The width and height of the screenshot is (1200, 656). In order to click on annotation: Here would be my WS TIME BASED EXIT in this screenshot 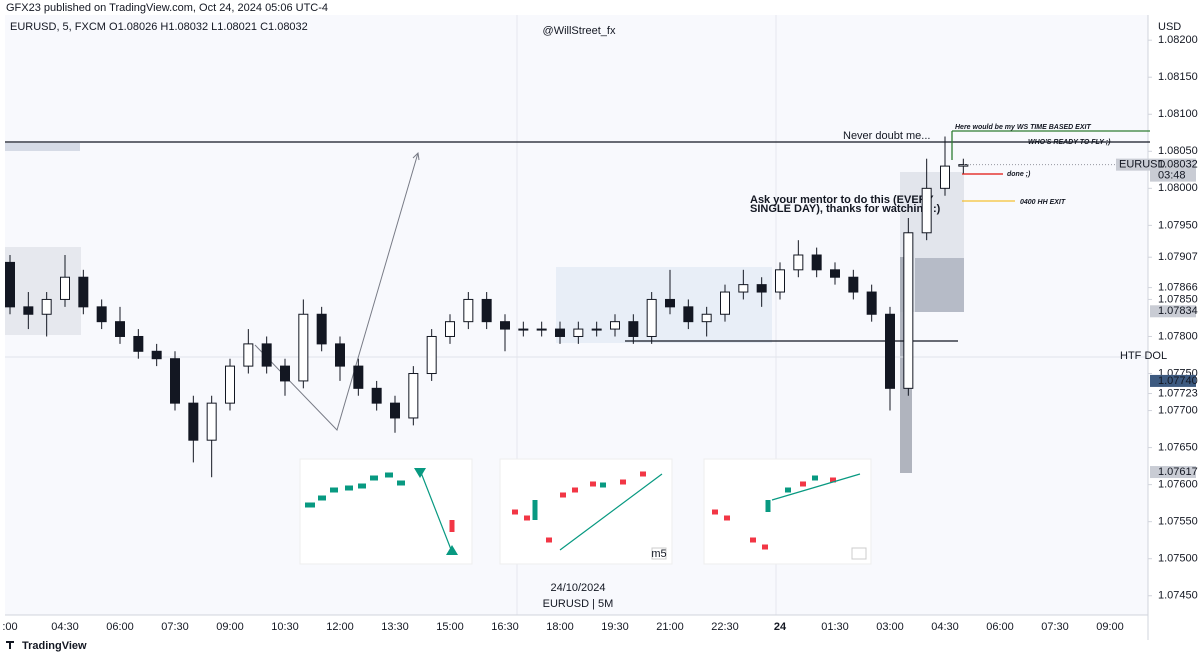, I will do `click(1023, 127)`.